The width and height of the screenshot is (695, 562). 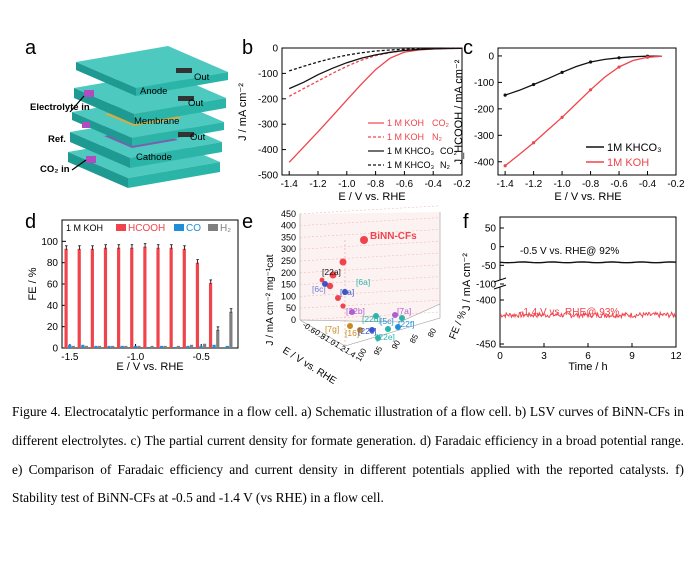 I want to click on e-ref-label-4: [22b], so click(x=355, y=311).